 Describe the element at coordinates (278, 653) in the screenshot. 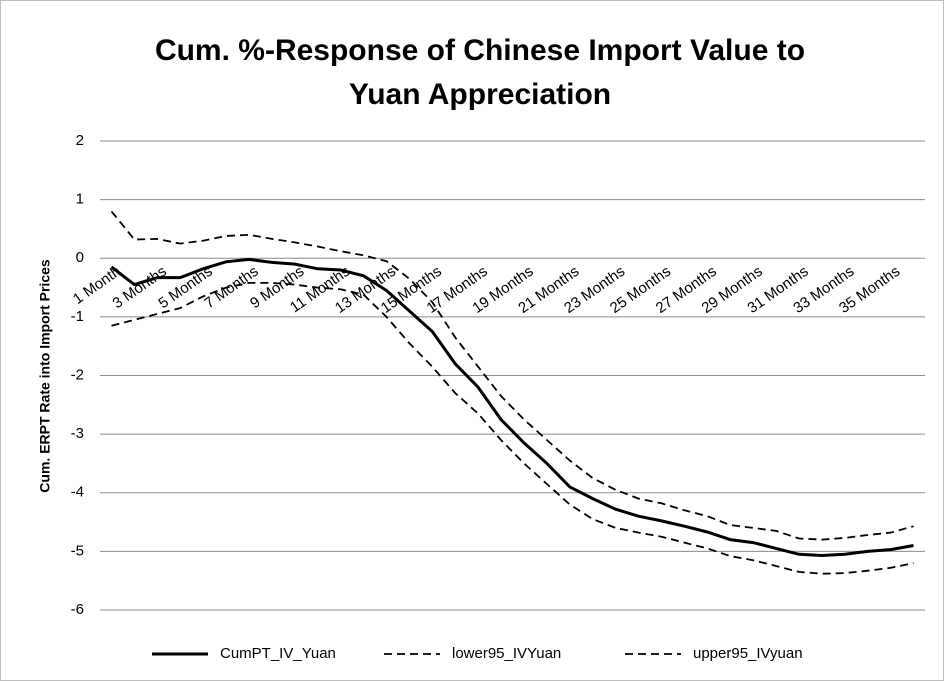

I see `legend-label: CumPT_IV_Yuan` at that location.